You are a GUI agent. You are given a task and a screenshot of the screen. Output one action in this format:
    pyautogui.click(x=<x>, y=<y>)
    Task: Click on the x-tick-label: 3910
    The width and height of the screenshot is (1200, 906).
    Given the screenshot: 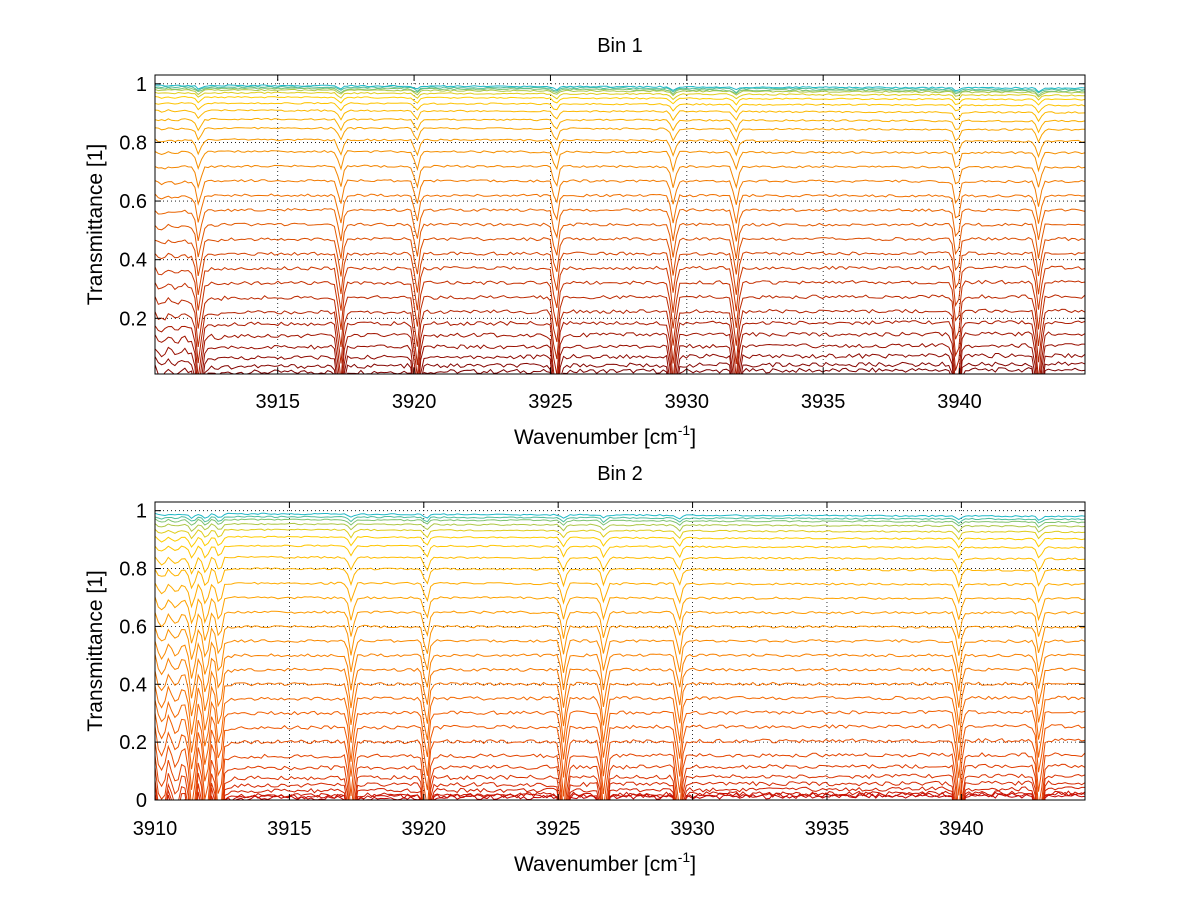 What is the action you would take?
    pyautogui.click(x=155, y=829)
    